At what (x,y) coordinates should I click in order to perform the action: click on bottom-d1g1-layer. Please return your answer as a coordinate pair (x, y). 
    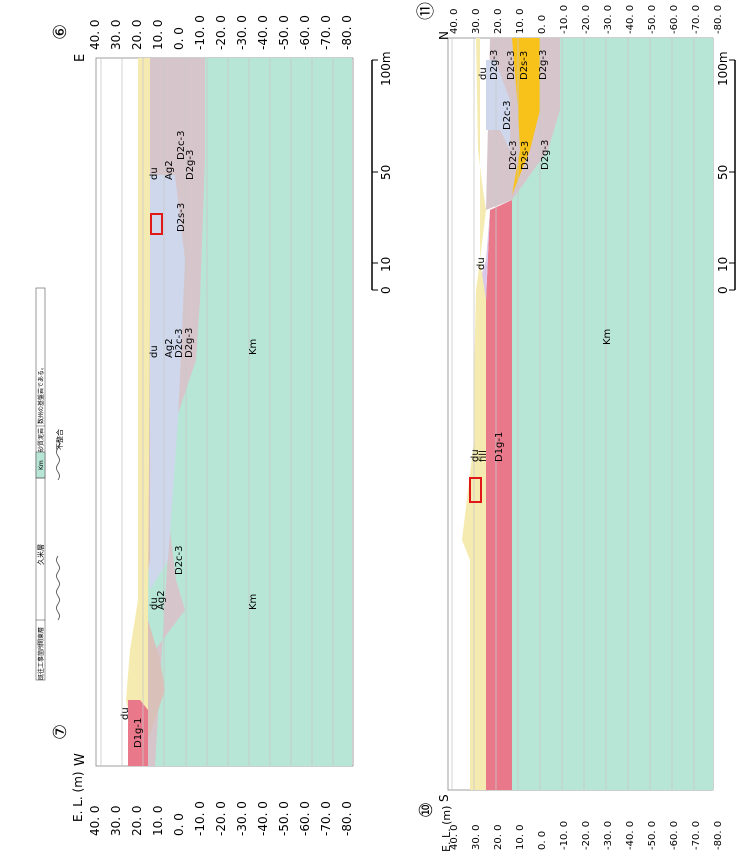
    Looking at the image, I should click on (499, 495).